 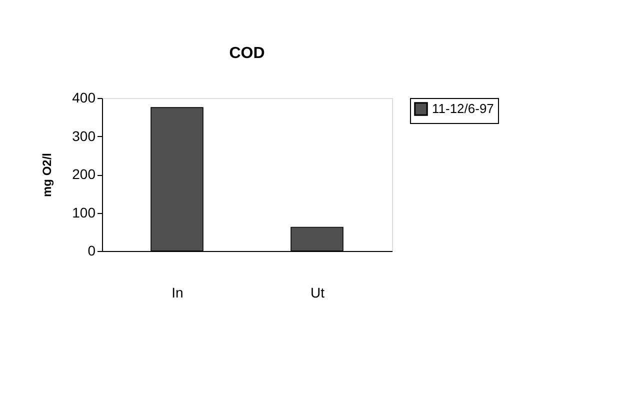 I want to click on y-tick-label: 300, so click(x=84, y=136).